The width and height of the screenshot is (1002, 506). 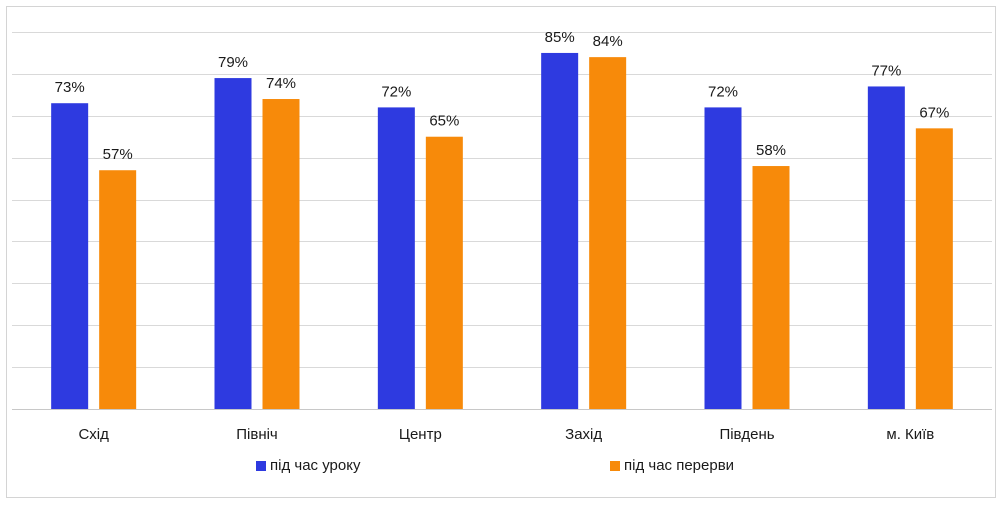 What do you see at coordinates (70, 87) in the screenshot?
I see `data-label: 73%` at bounding box center [70, 87].